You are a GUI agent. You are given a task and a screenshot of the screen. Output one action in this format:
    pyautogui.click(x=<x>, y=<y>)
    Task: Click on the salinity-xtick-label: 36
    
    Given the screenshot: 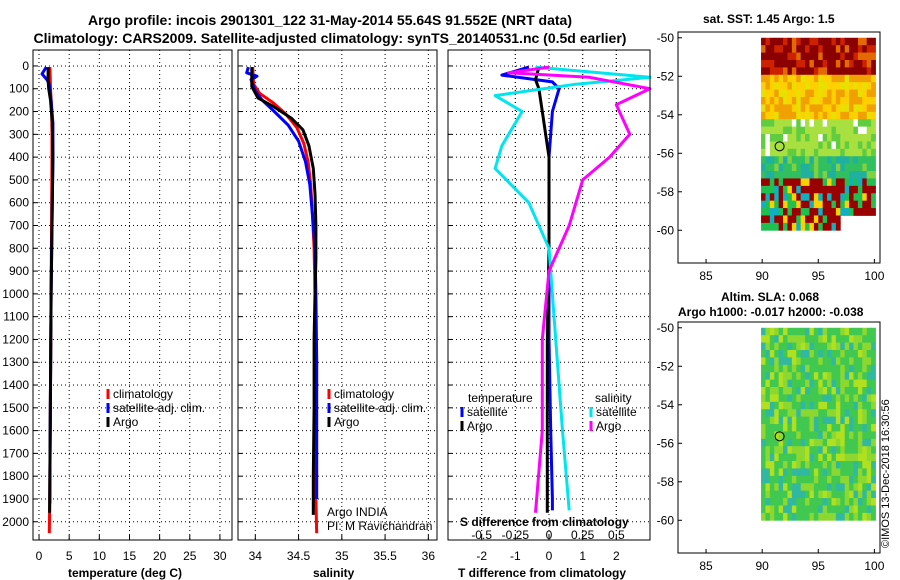 What is the action you would take?
    pyautogui.click(x=429, y=556)
    